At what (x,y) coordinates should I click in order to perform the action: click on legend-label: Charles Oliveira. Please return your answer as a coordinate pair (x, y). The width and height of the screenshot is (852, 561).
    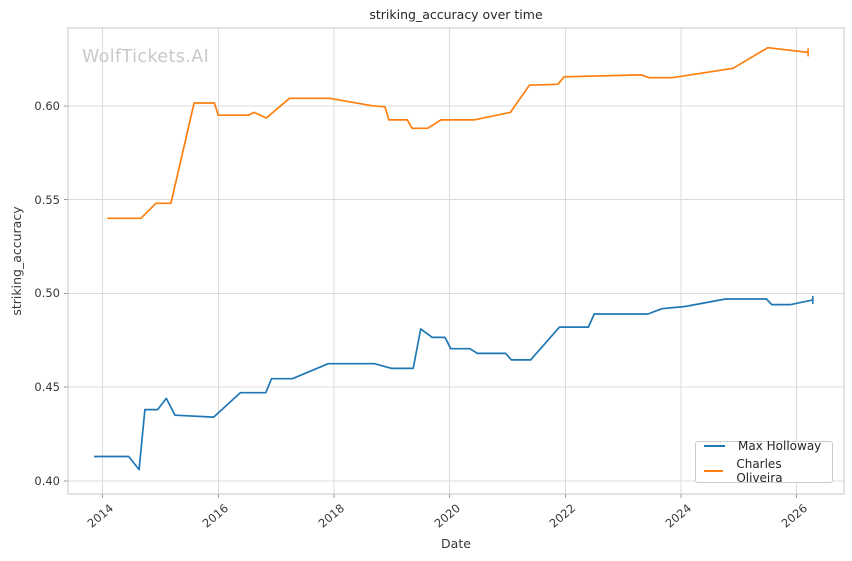
    Looking at the image, I should click on (759, 471).